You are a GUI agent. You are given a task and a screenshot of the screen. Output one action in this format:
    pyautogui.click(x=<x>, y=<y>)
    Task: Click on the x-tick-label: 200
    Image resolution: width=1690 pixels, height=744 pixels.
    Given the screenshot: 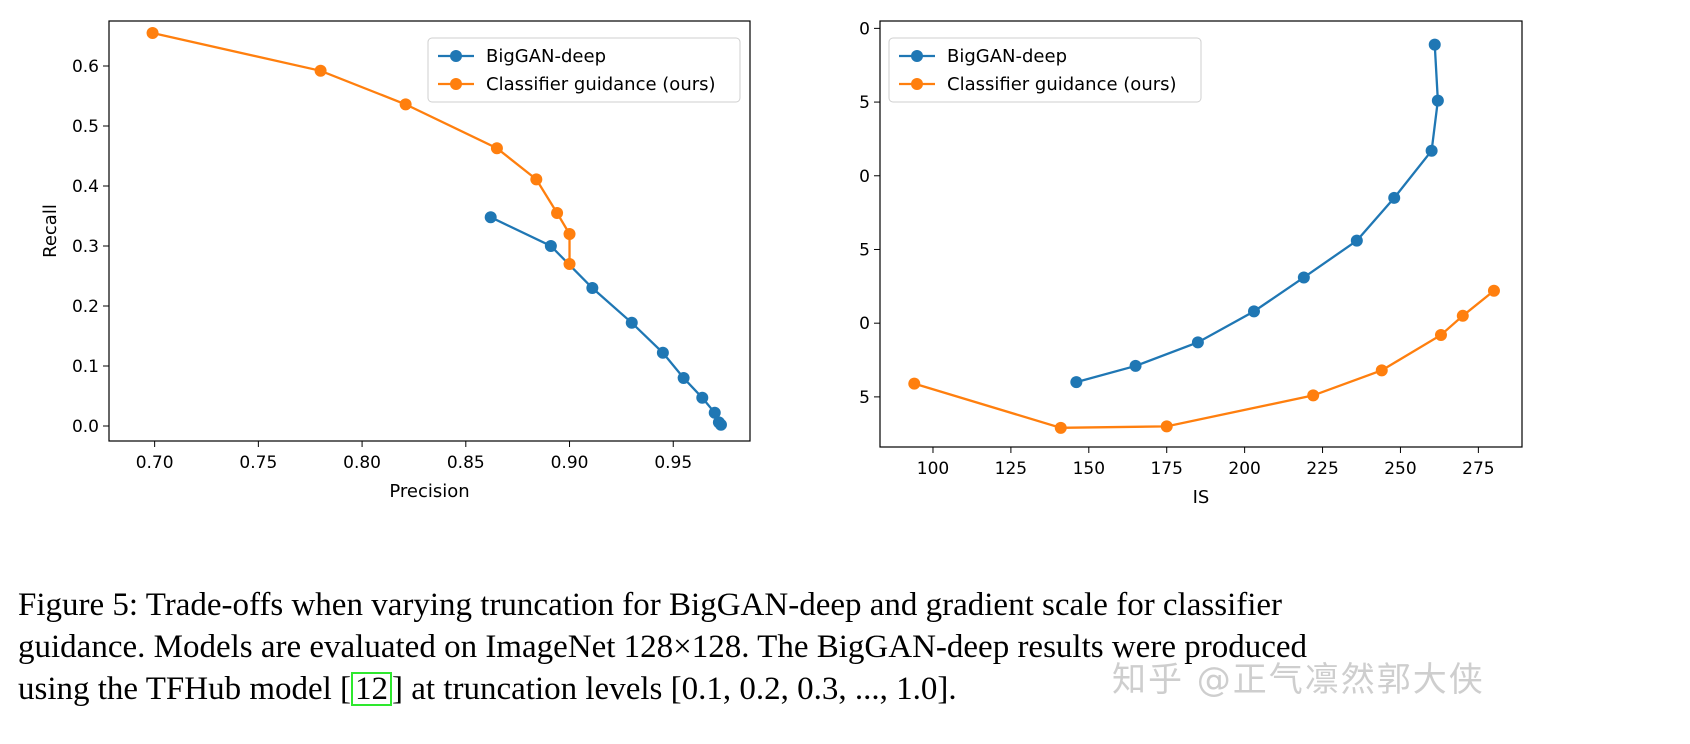 What is the action you would take?
    pyautogui.click(x=1244, y=469)
    